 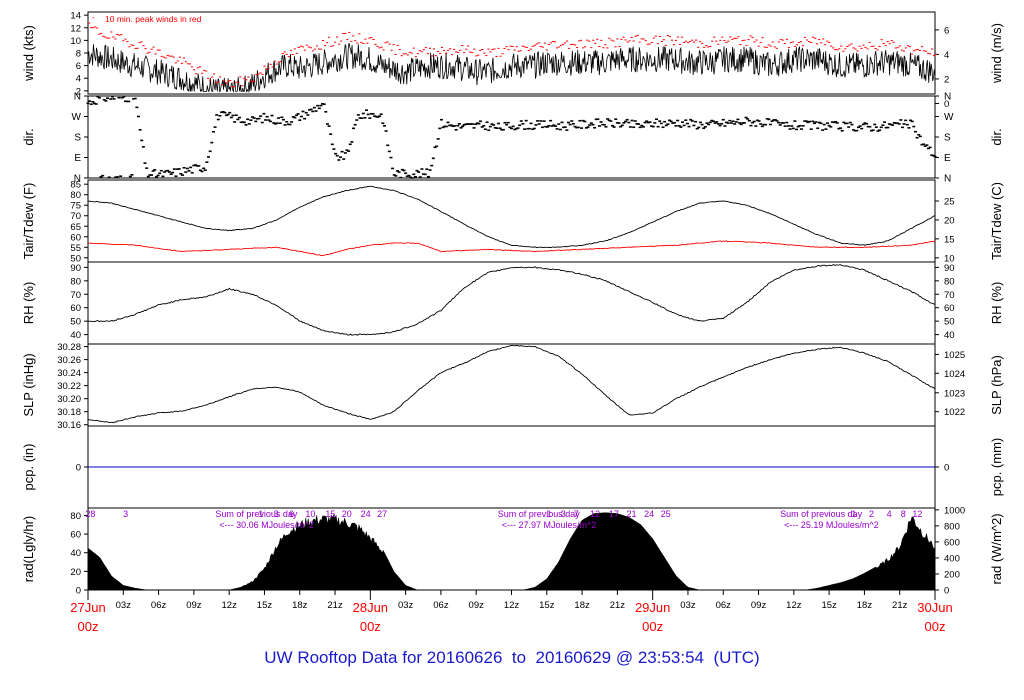 I want to click on rad-hour-mark: 2, so click(x=871, y=514).